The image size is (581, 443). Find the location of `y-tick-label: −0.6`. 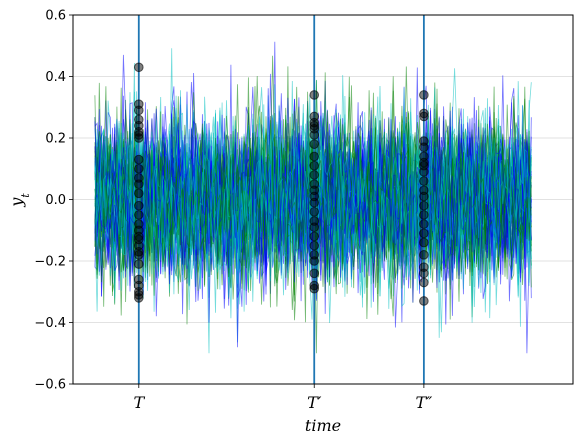

y-tick-label: −0.6 is located at coordinates (50, 385).